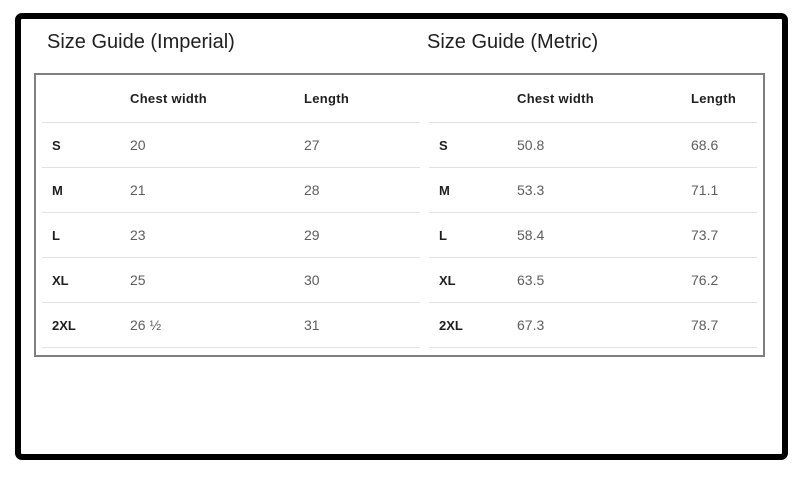 The width and height of the screenshot is (800, 480). What do you see at coordinates (138, 280) in the screenshot?
I see `chest-width-cell: 25` at bounding box center [138, 280].